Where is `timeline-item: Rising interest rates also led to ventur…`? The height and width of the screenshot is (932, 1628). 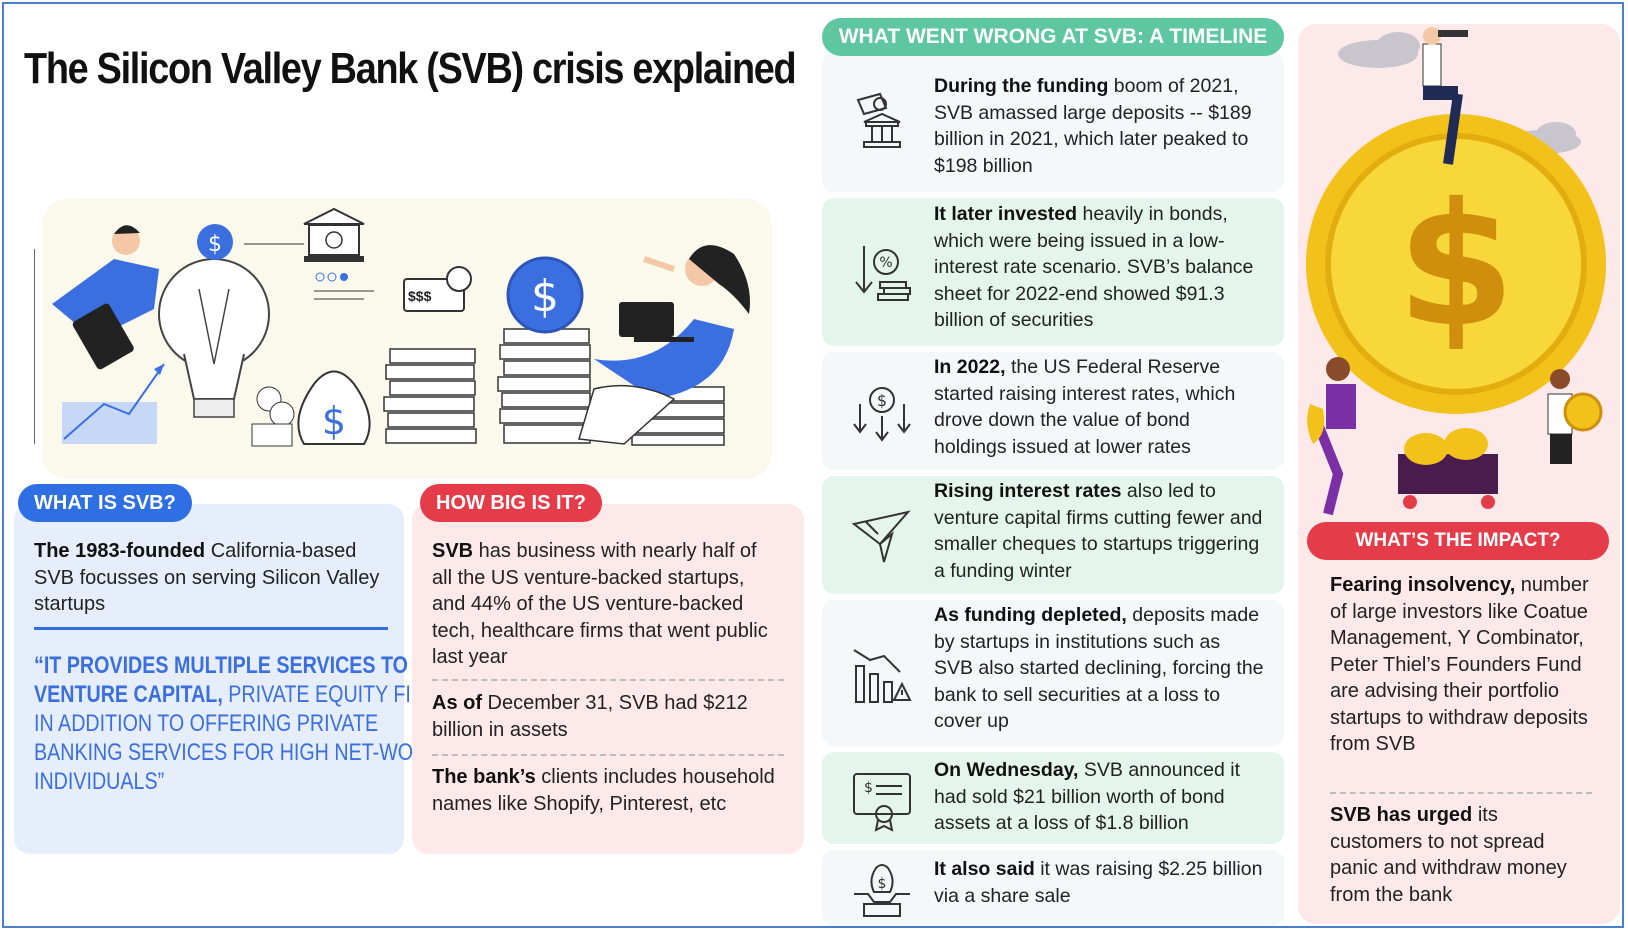 timeline-item: Rising interest rates also led to ventur… is located at coordinates (1053, 535).